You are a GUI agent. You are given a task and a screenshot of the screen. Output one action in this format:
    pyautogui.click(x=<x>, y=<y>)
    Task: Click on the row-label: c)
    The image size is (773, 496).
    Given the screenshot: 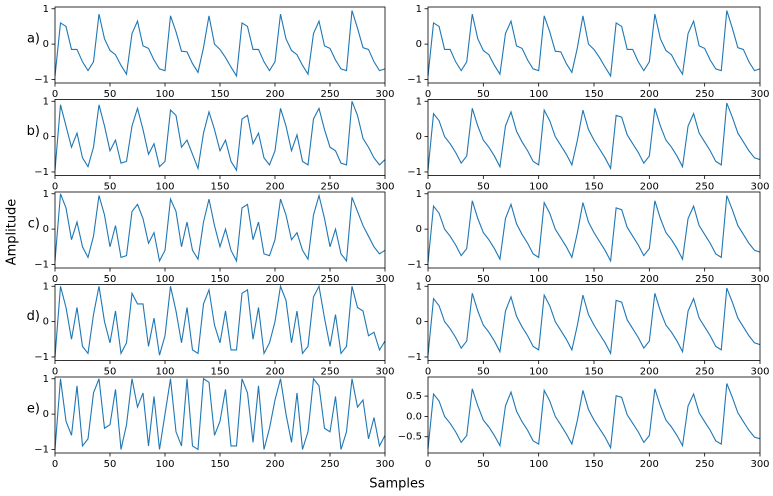 What is the action you would take?
    pyautogui.click(x=34, y=224)
    